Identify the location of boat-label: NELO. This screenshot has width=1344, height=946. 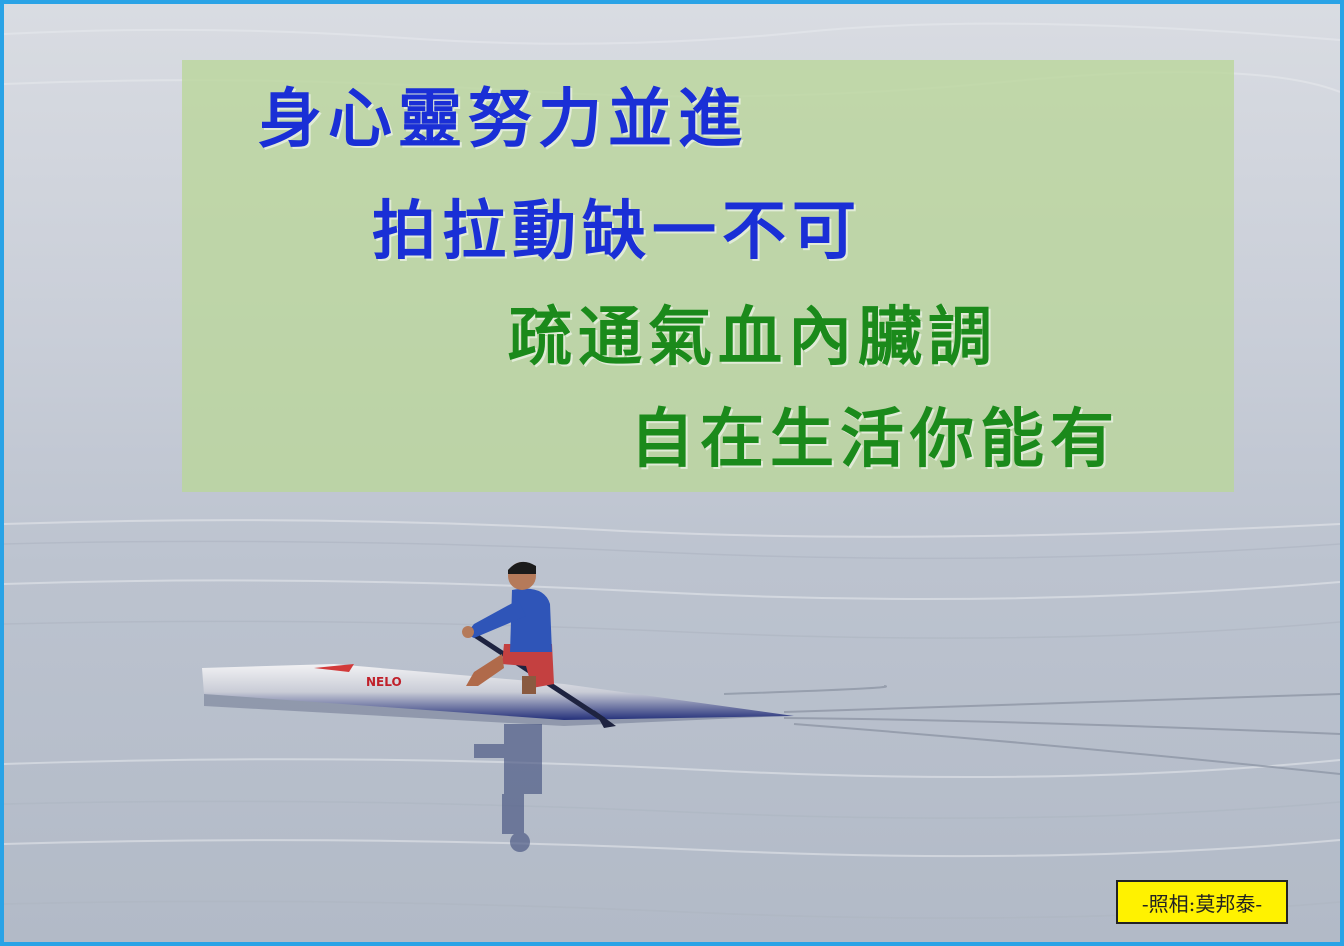
(384, 682).